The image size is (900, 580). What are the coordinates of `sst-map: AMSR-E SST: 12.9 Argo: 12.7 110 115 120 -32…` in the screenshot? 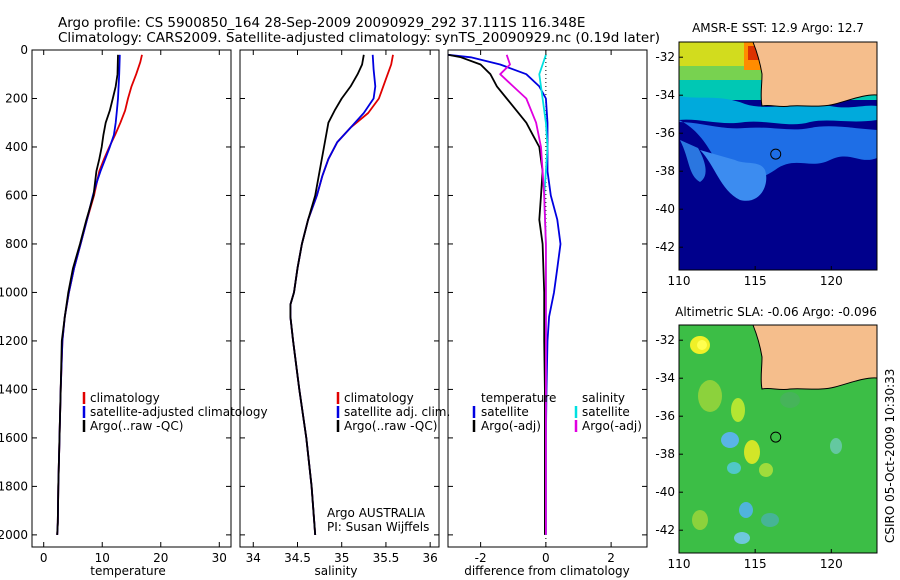 It's located at (766, 154).